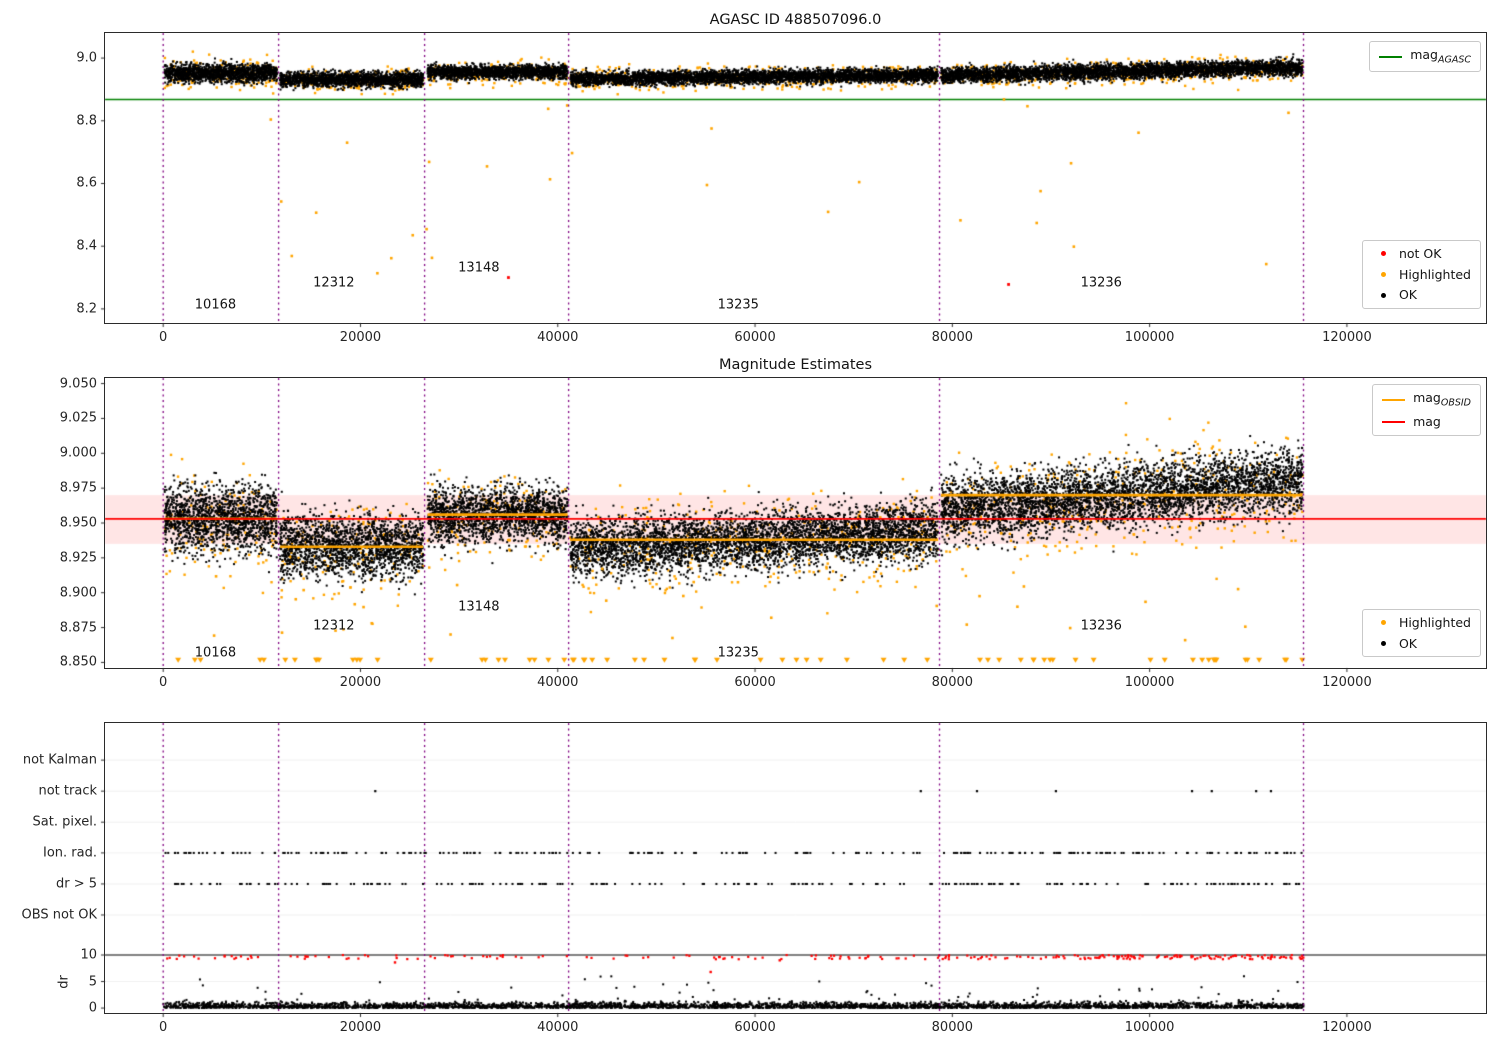  What do you see at coordinates (92, 982) in the screenshot?
I see `dr-tick-label: 5` at bounding box center [92, 982].